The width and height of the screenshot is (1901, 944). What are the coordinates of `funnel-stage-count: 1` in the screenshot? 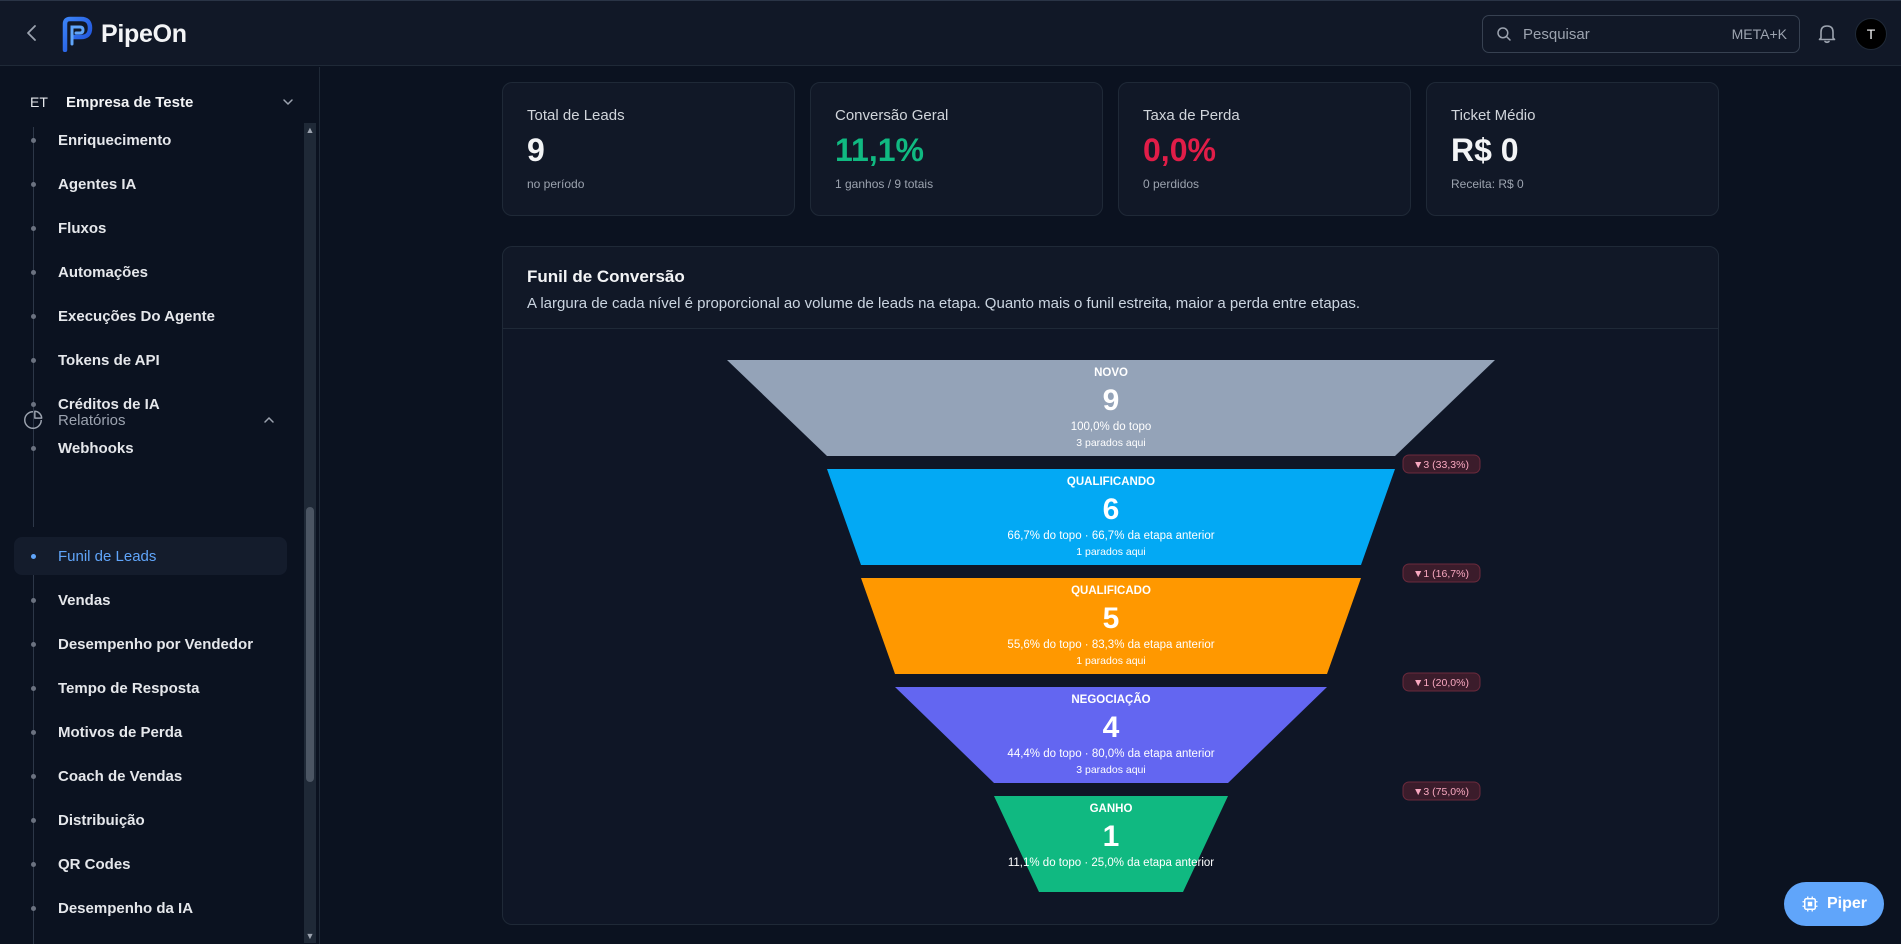 It's located at (1111, 836).